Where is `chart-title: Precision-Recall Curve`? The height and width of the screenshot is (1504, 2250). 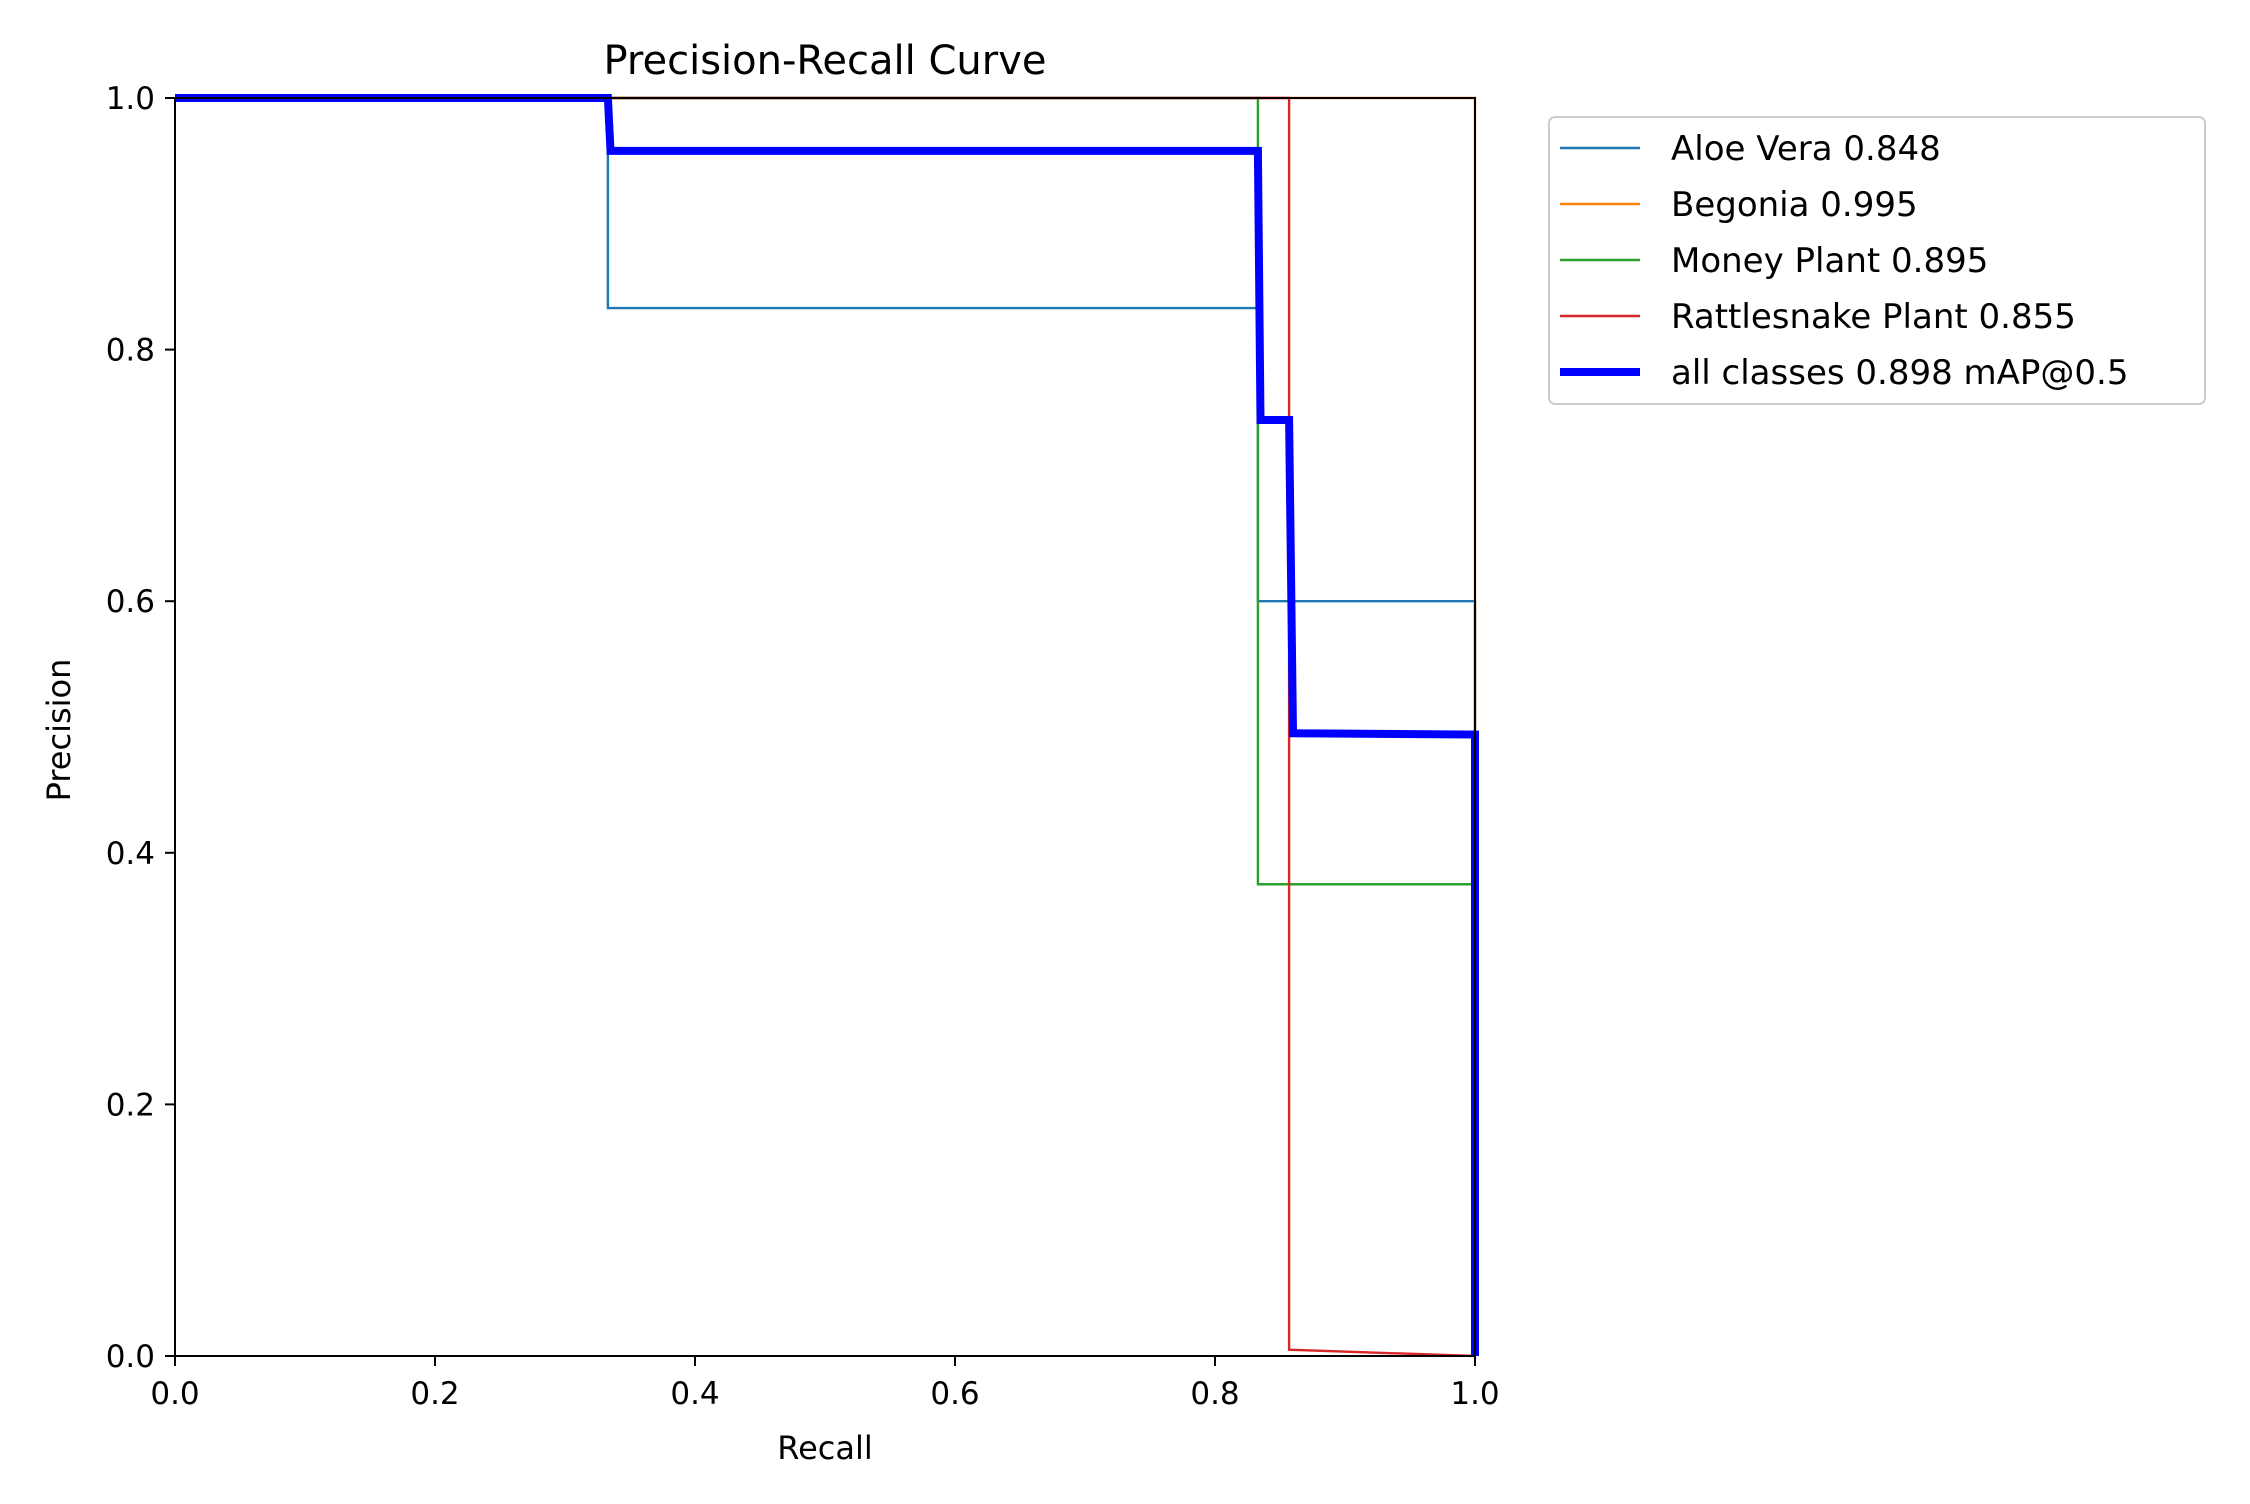 chart-title: Precision-Recall Curve is located at coordinates (825, 61).